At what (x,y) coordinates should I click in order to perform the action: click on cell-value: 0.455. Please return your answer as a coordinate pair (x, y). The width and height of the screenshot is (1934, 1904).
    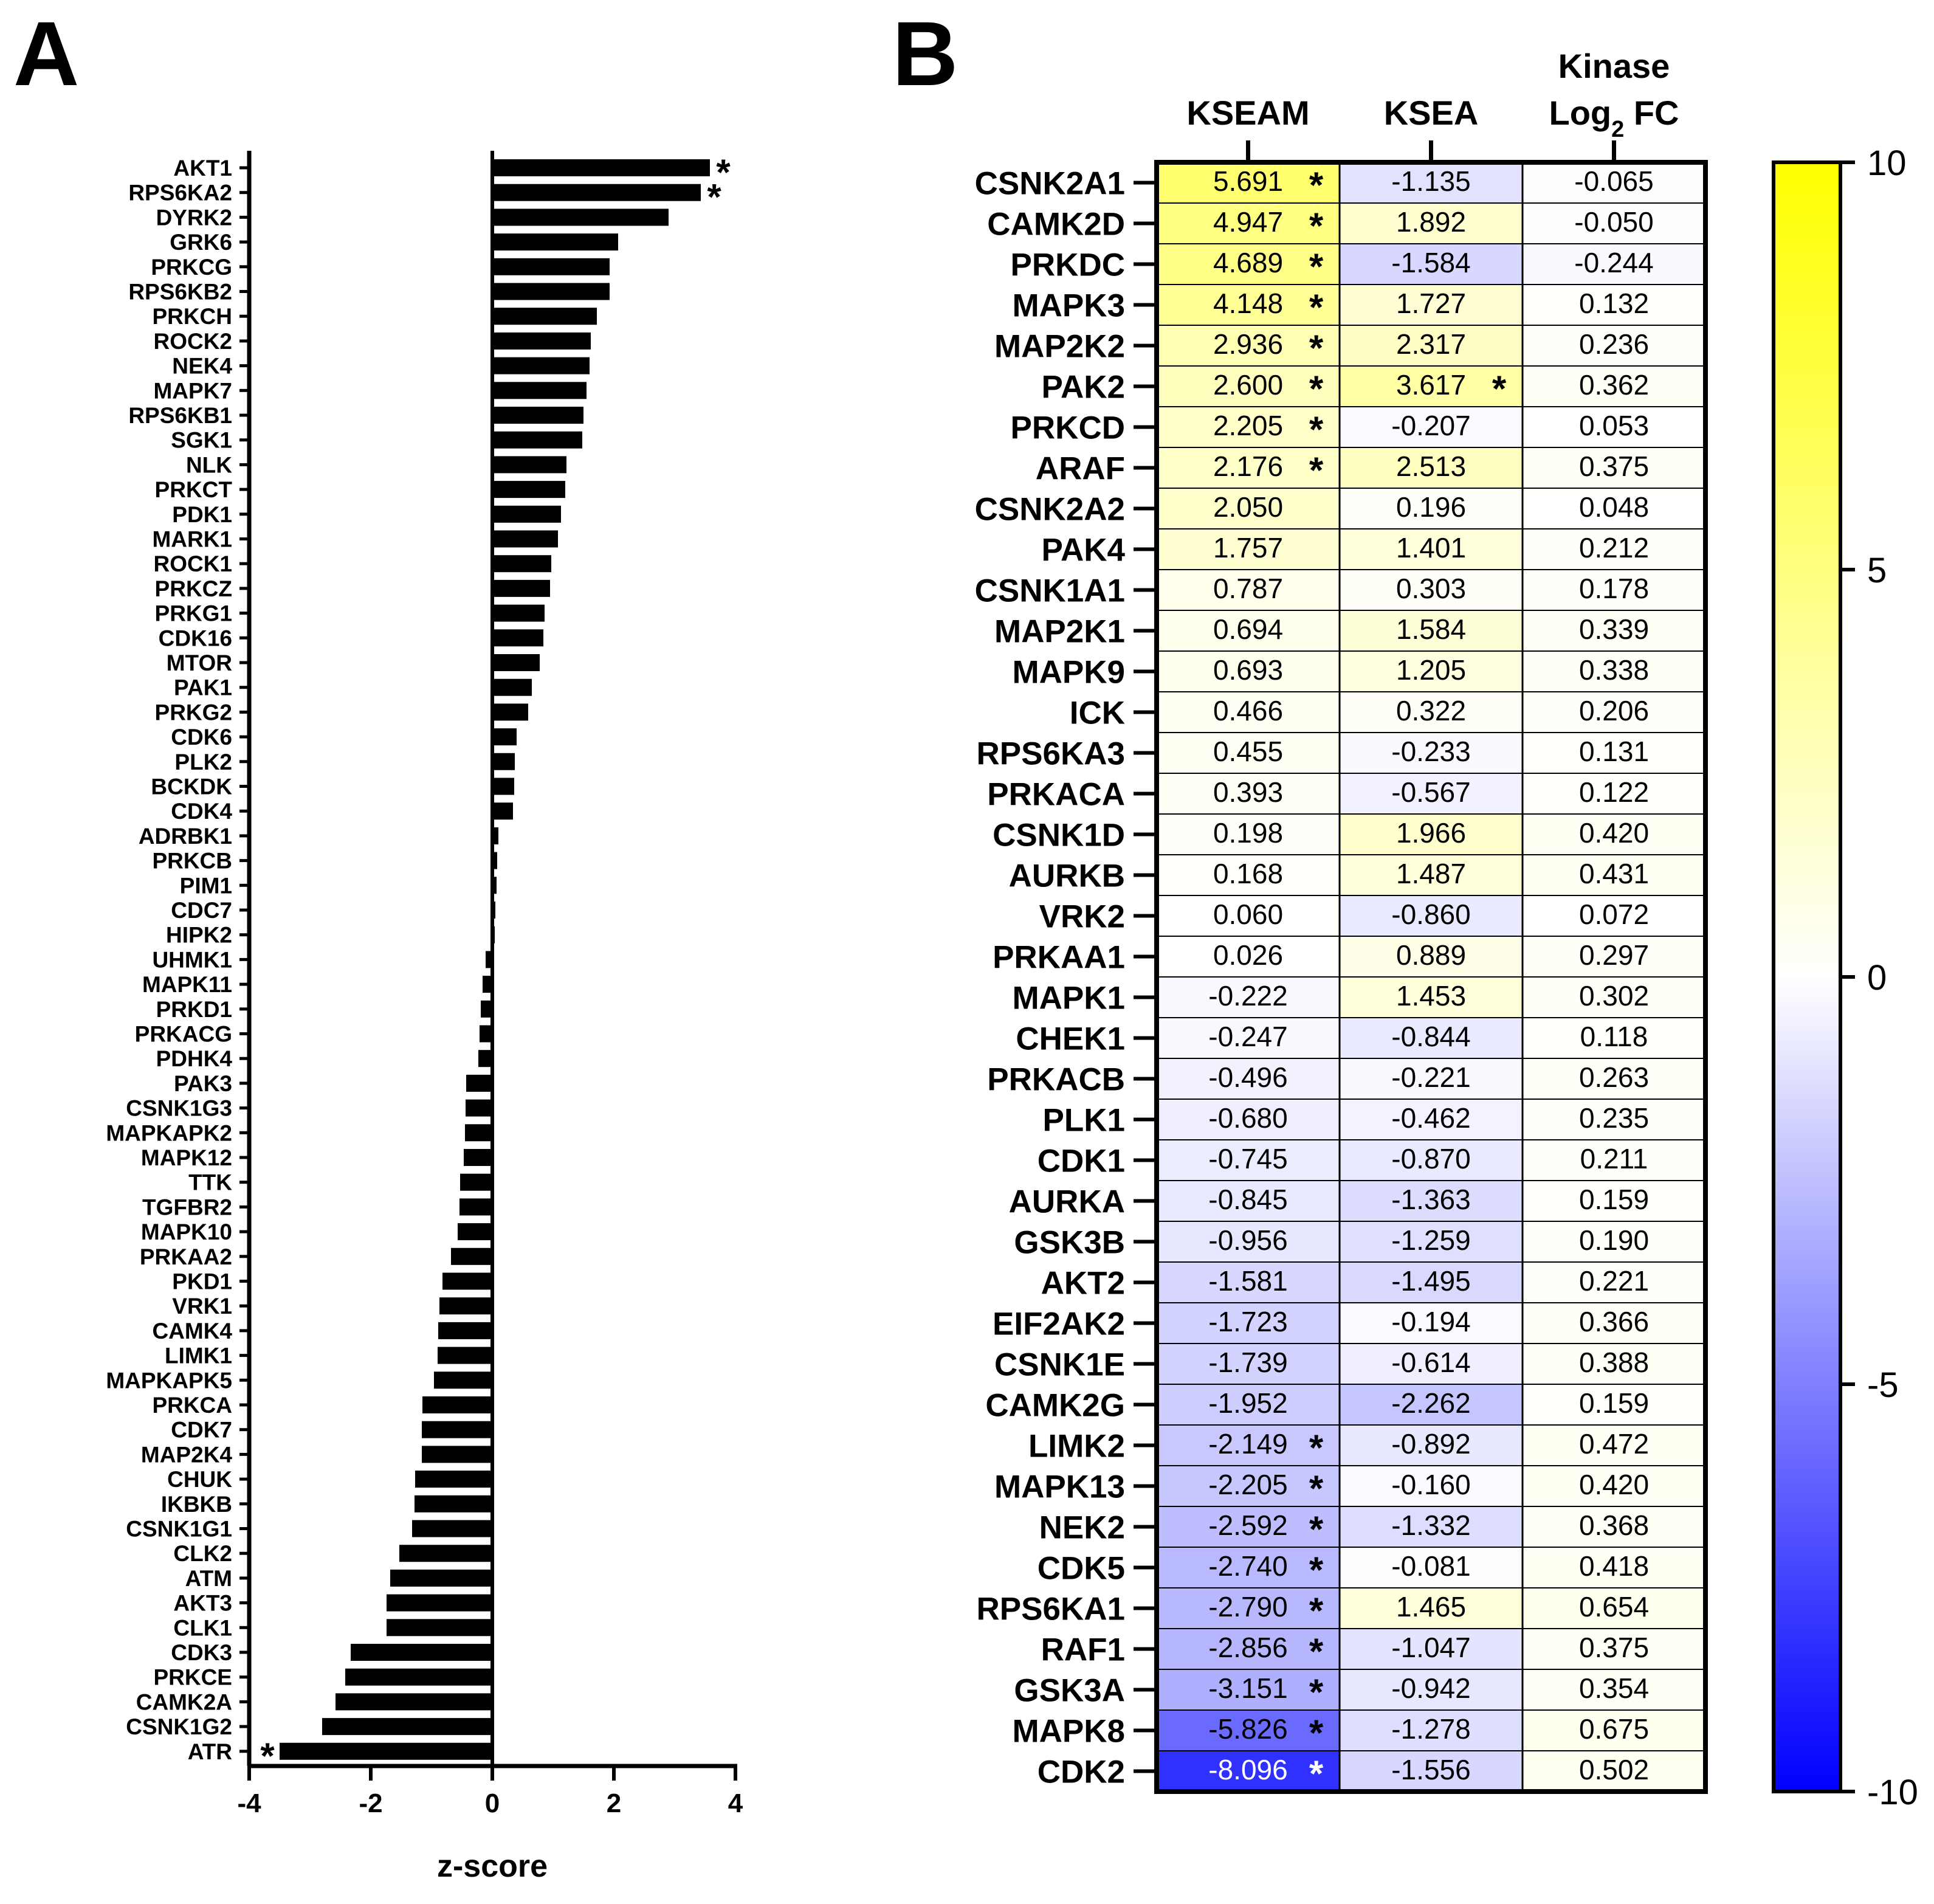
    Looking at the image, I should click on (1248, 751).